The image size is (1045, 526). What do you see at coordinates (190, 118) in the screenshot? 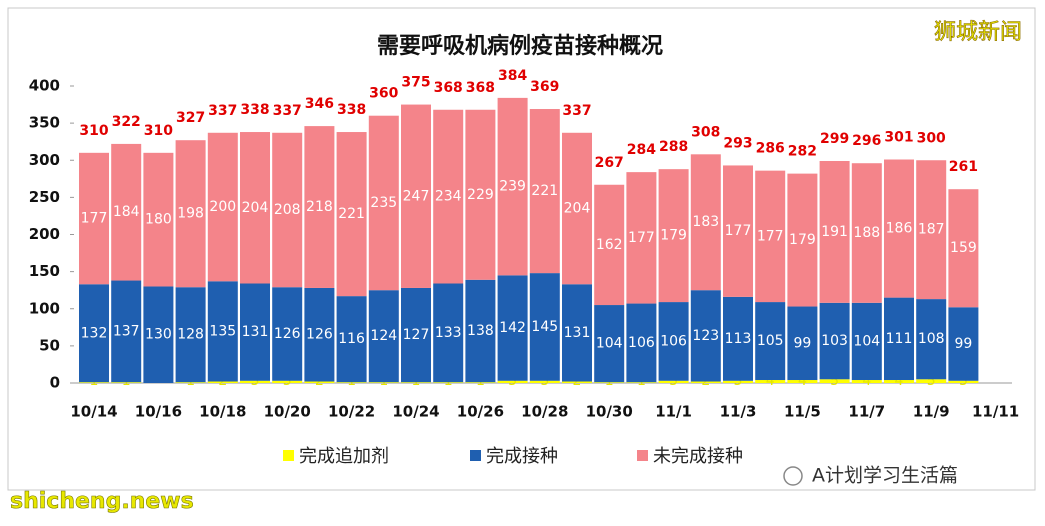
I see `total-label: 327` at bounding box center [190, 118].